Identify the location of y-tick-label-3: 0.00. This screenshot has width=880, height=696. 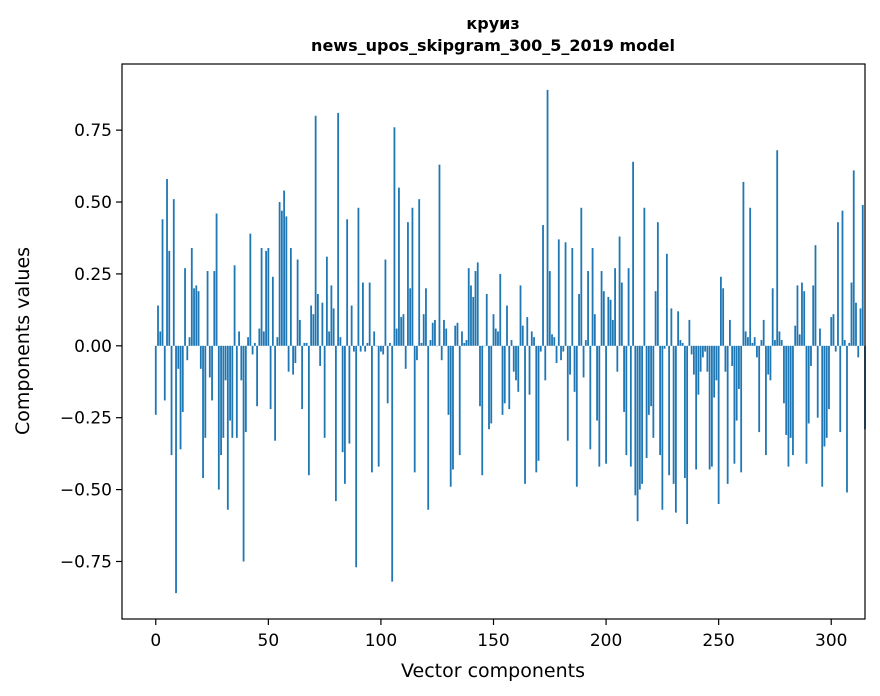
(93, 347).